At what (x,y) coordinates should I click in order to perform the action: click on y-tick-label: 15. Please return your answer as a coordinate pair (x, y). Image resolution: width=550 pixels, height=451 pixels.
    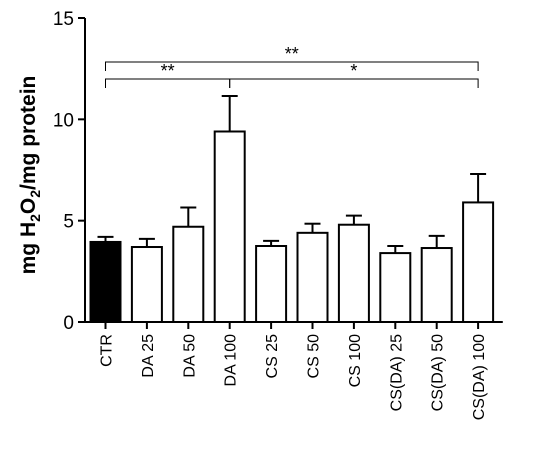
    Looking at the image, I should click on (63, 19).